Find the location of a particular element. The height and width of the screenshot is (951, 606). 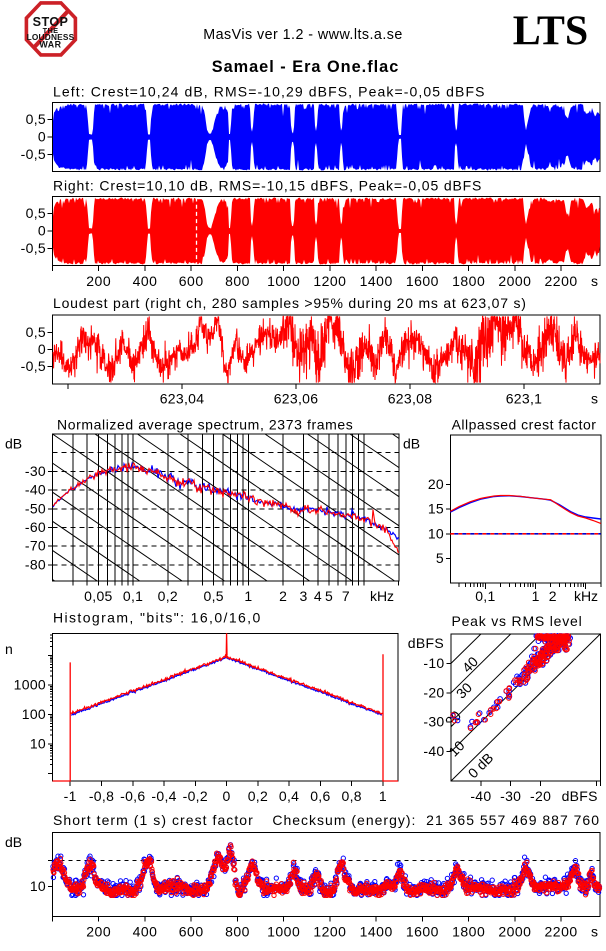

svg-text: 7 is located at coordinates (346, 596).